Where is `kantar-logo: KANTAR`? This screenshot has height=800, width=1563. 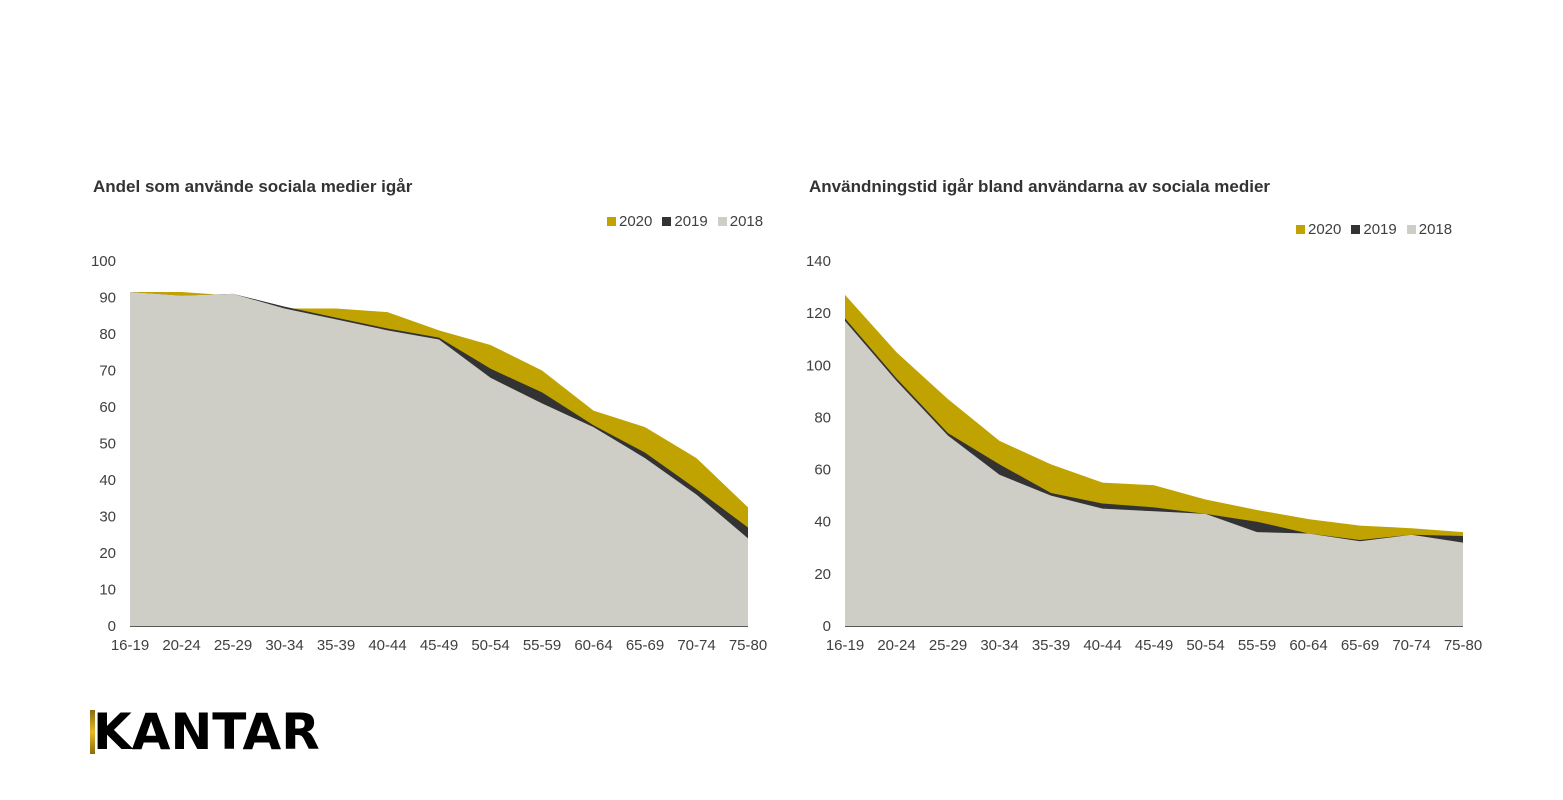 kantar-logo: KANTAR is located at coordinates (205, 732).